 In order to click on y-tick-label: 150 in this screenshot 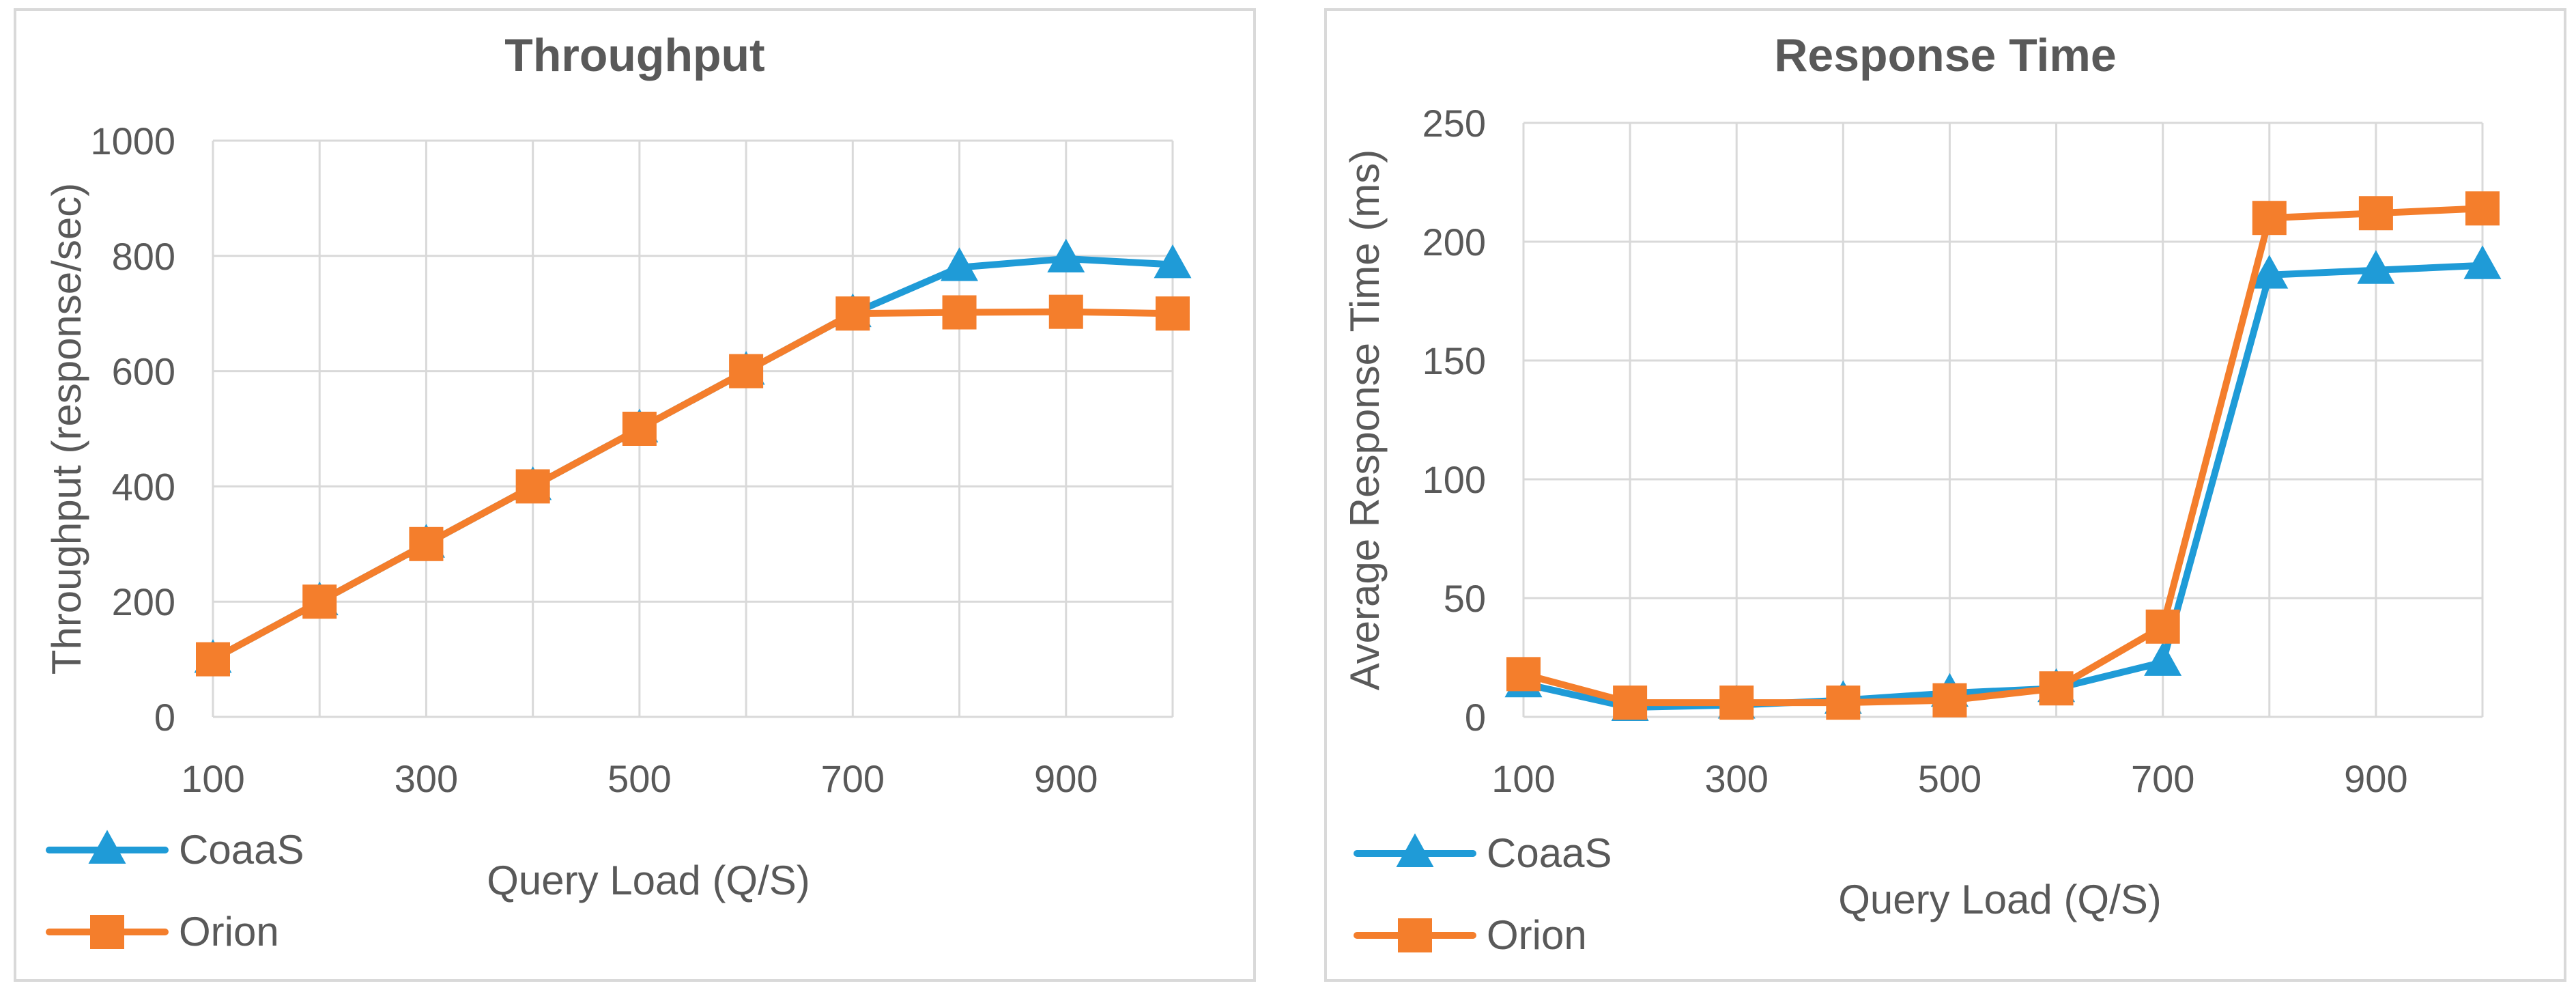, I will do `click(1454, 361)`.